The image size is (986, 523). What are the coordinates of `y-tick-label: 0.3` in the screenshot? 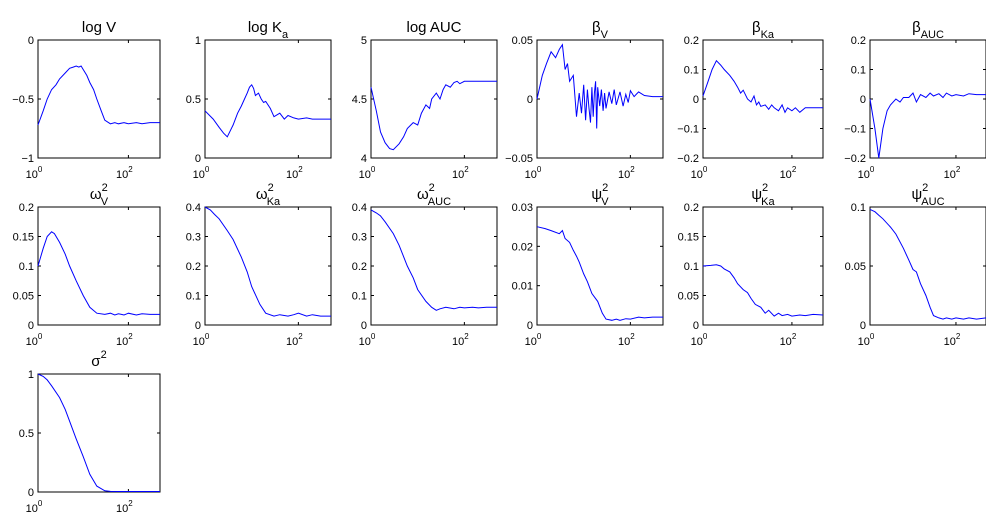 It's located at (359, 238).